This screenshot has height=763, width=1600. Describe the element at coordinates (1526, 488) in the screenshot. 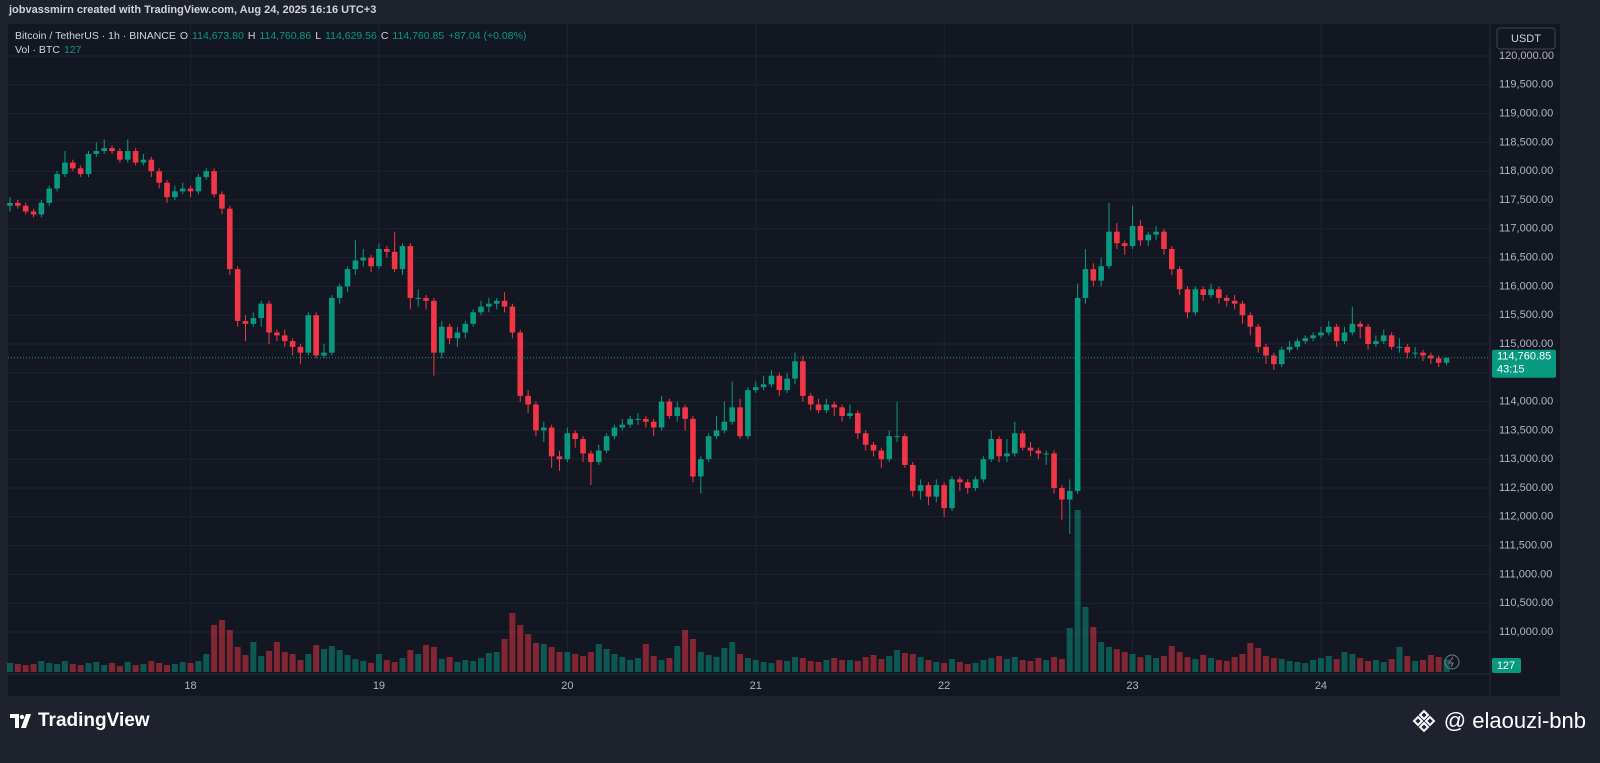

I see `y-tick-label: 112,500.00` at that location.